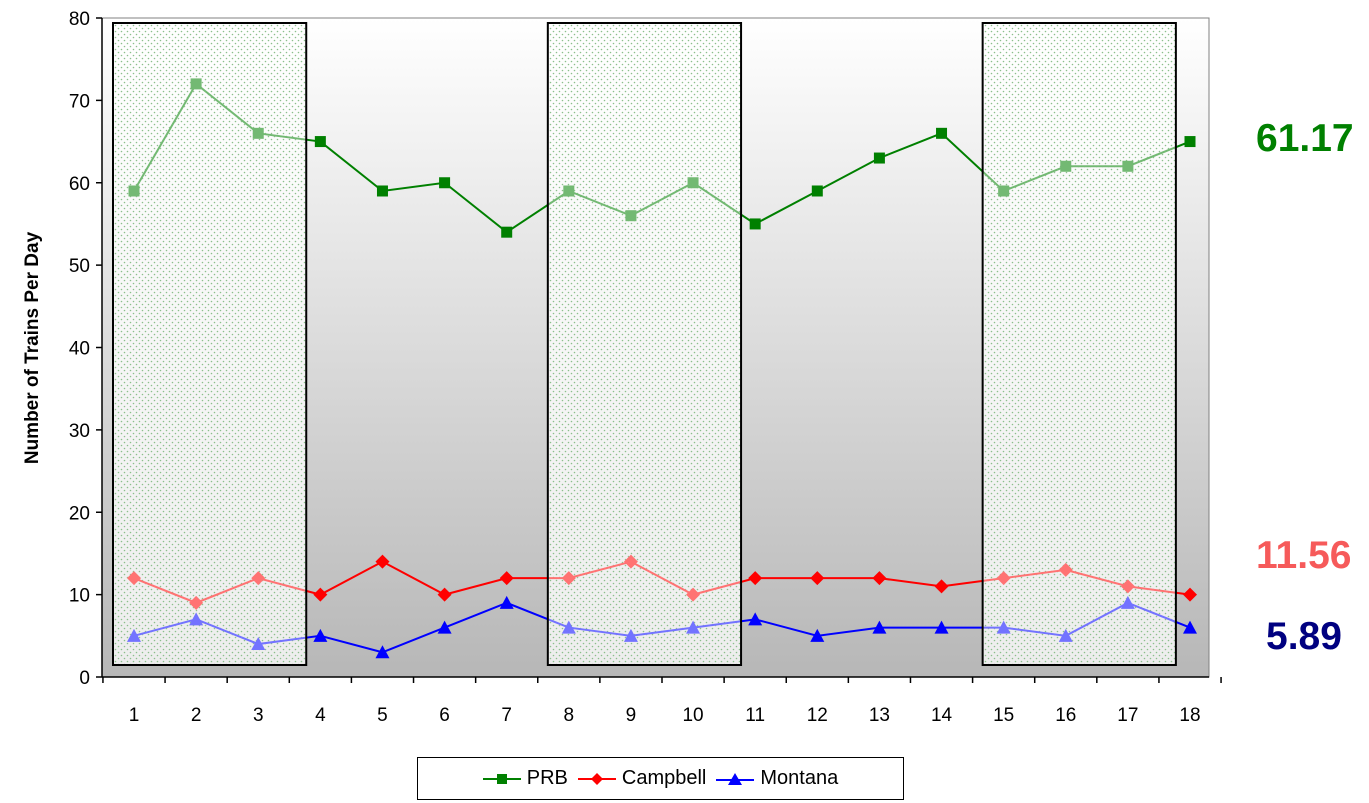  I want to click on montana-legend-triangle-marker-icon, so click(735, 778).